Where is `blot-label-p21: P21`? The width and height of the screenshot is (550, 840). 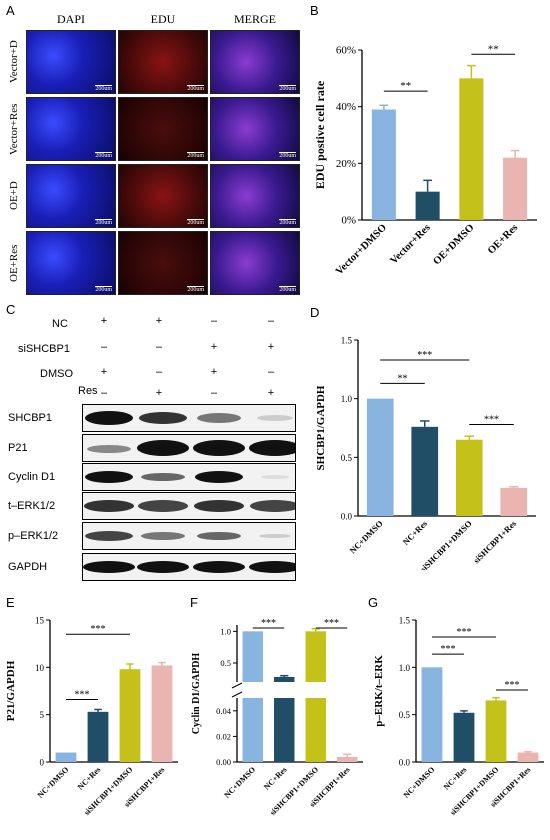
blot-label-p21: P21 is located at coordinates (18, 448).